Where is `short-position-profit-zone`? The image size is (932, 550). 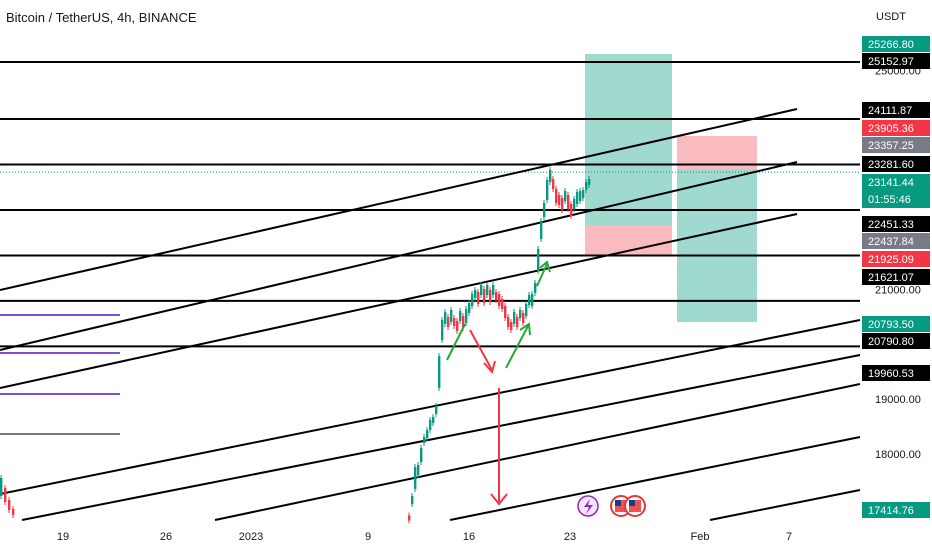
short-position-profit-zone is located at coordinates (717, 245).